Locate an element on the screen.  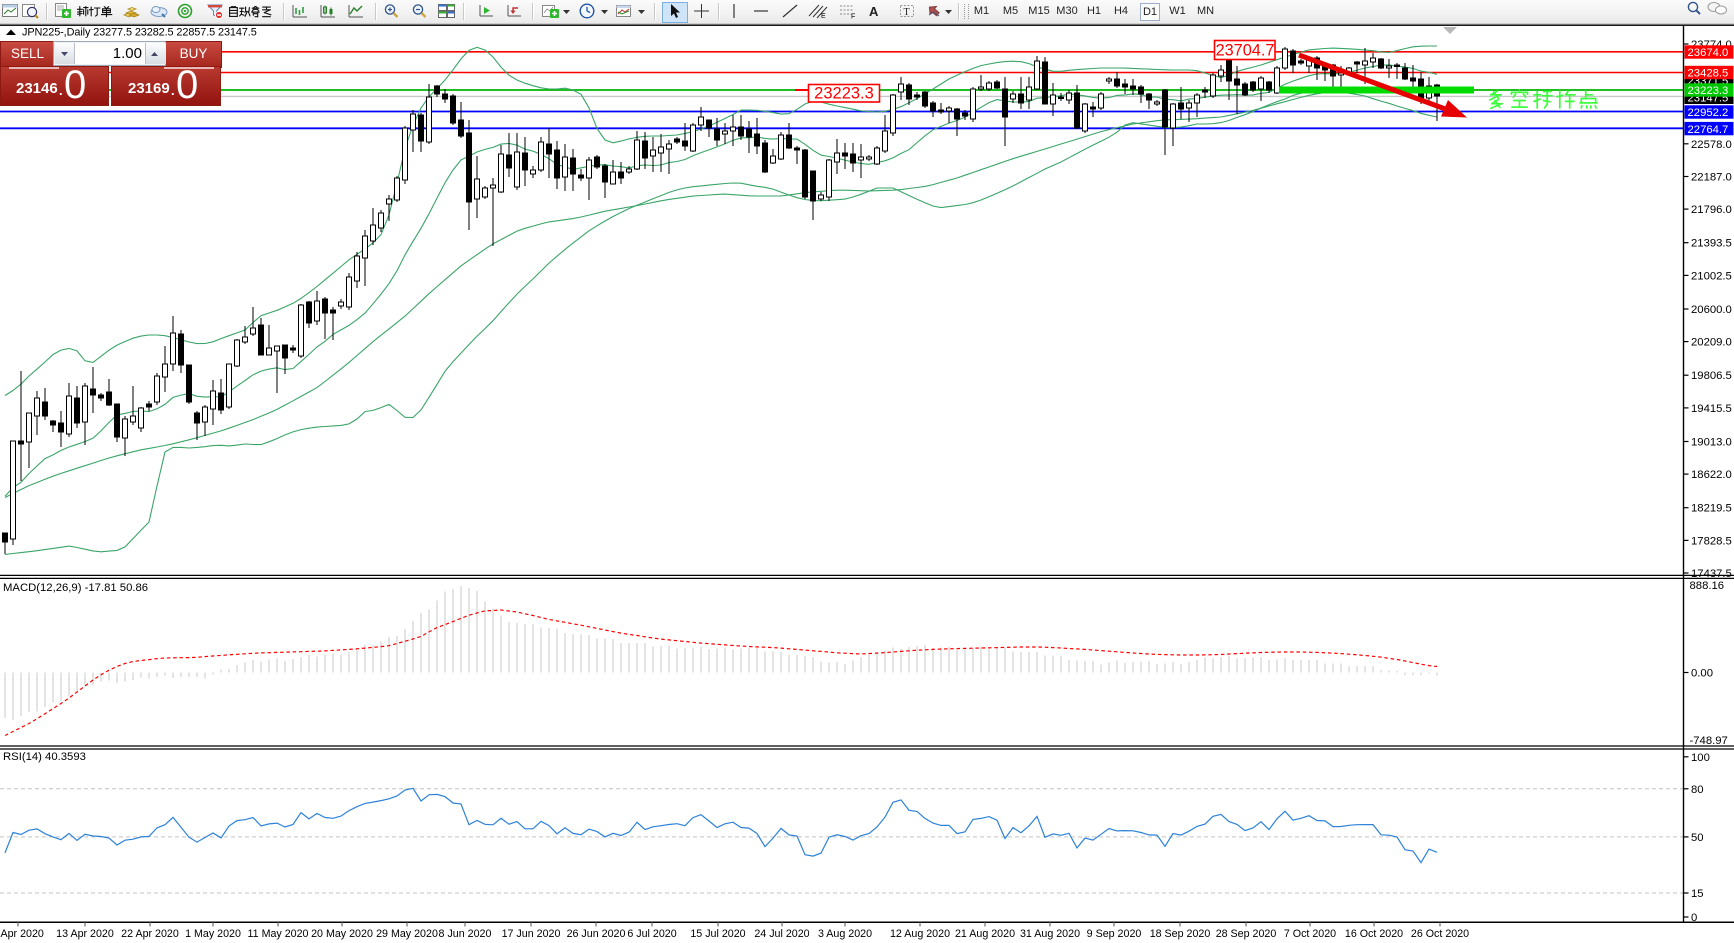
svg-text: 8 Jun 2020 is located at coordinates (465, 934).